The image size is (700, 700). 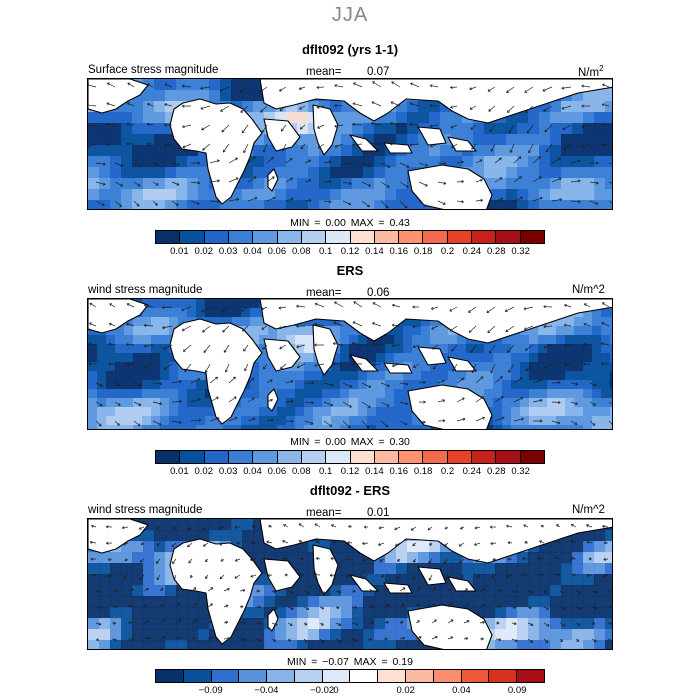 I want to click on panel-3-colorbar, so click(x=350, y=676).